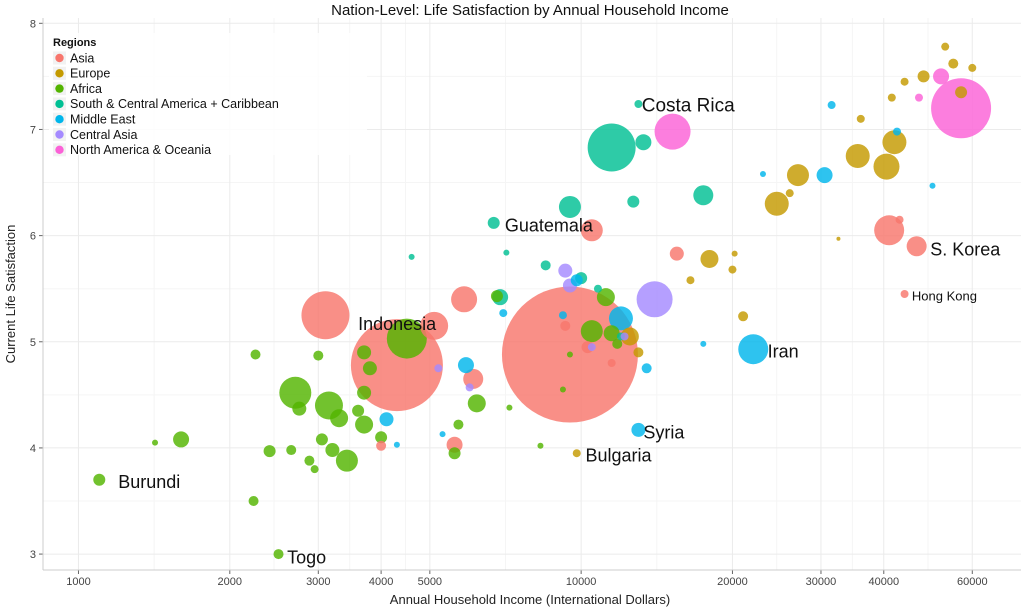 The width and height of the screenshot is (1027, 611). Describe the element at coordinates (618, 456) in the screenshot. I see `annotation-bulgaria: Bulgaria` at that location.